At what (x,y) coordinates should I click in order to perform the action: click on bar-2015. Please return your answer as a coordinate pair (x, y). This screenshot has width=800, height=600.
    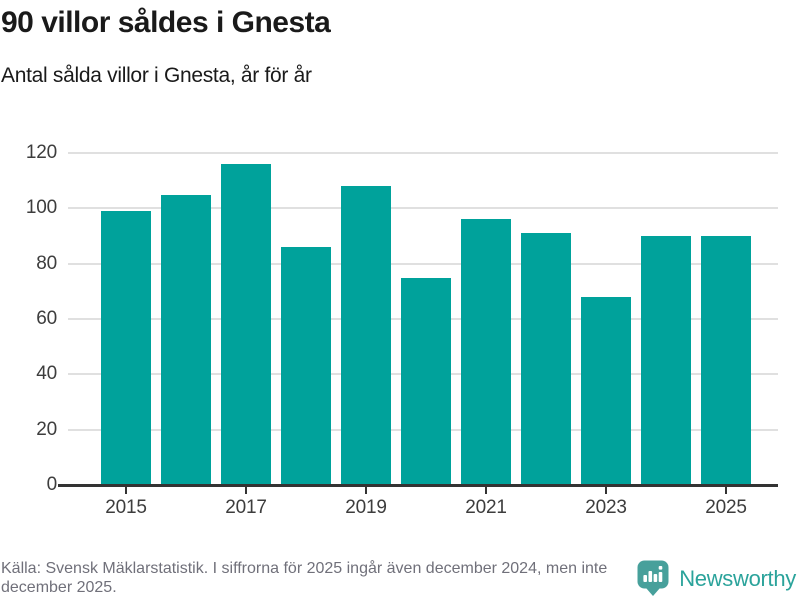
    Looking at the image, I should click on (126, 348).